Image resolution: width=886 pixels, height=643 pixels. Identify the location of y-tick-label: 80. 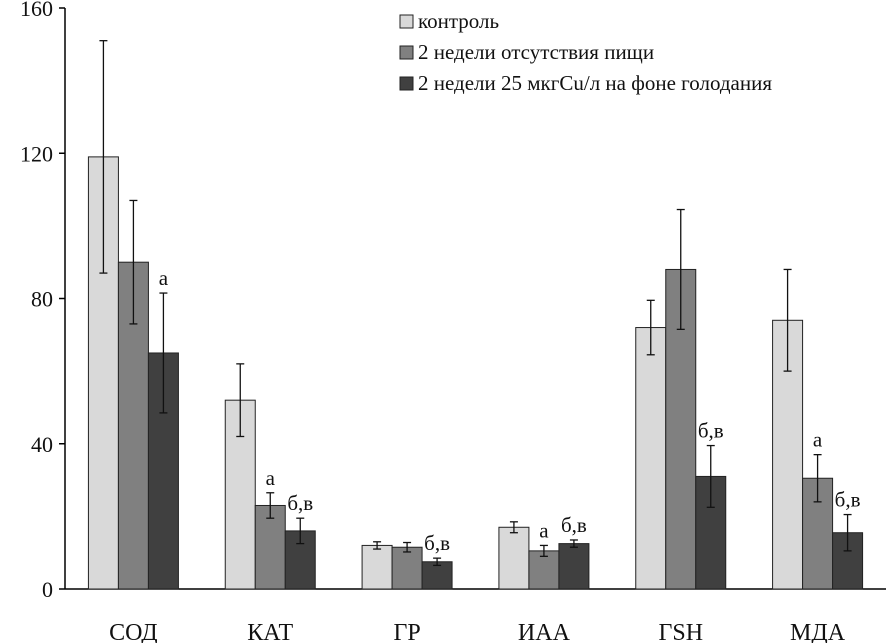
(42, 299).